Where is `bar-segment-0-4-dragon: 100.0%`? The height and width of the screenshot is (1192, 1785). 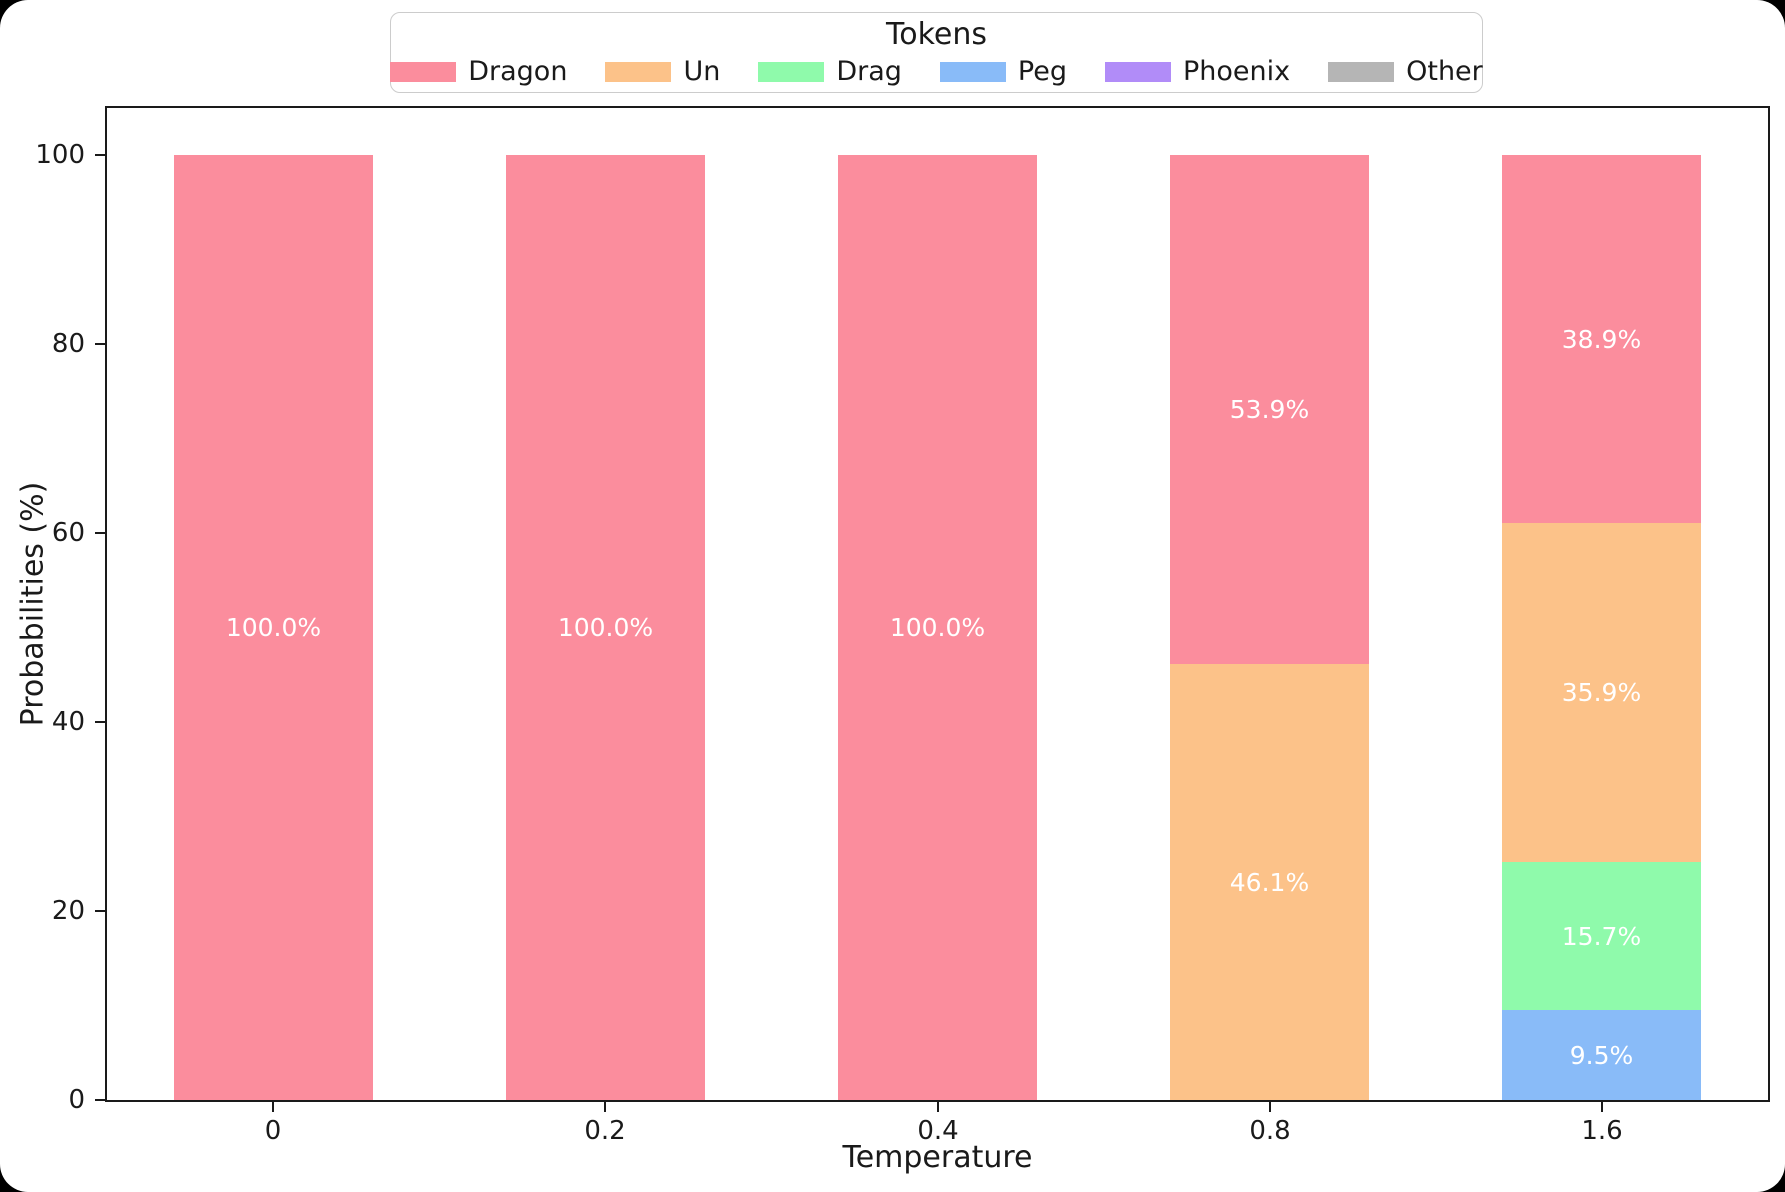
bar-segment-0-4-dragon: 100.0% is located at coordinates (937, 627).